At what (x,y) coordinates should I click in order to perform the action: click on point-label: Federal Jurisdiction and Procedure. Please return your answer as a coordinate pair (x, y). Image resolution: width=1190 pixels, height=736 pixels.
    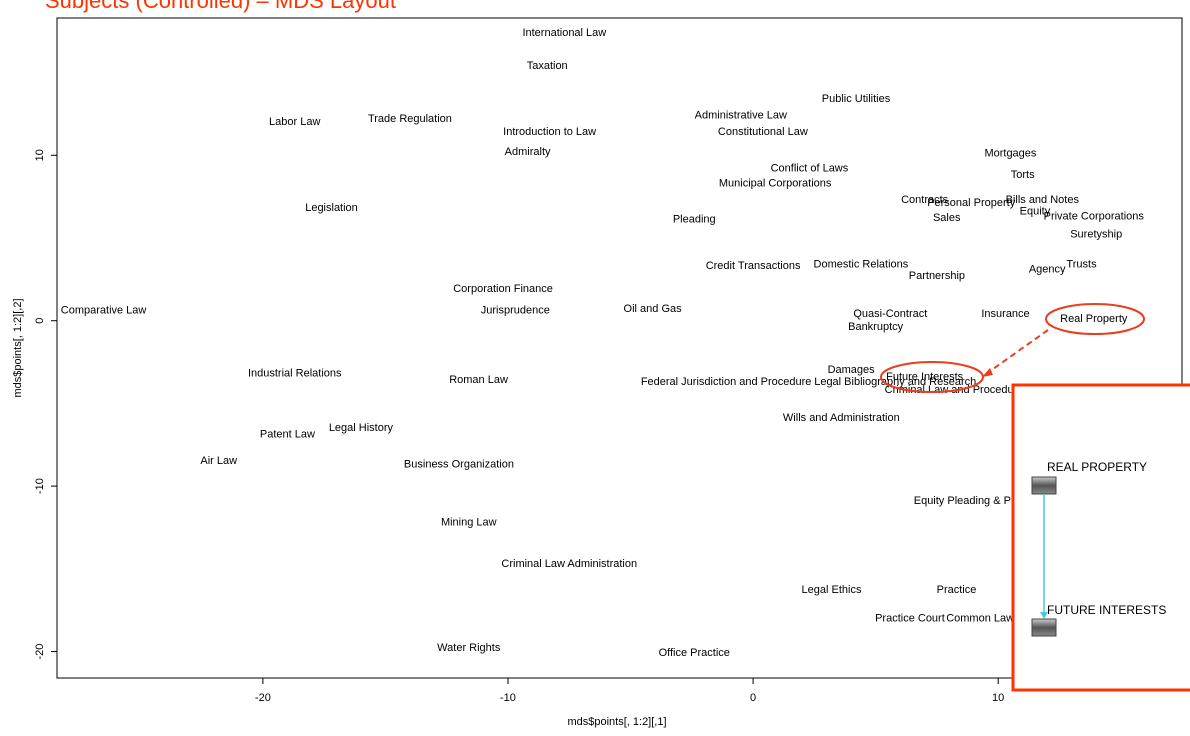
    Looking at the image, I should click on (726, 382).